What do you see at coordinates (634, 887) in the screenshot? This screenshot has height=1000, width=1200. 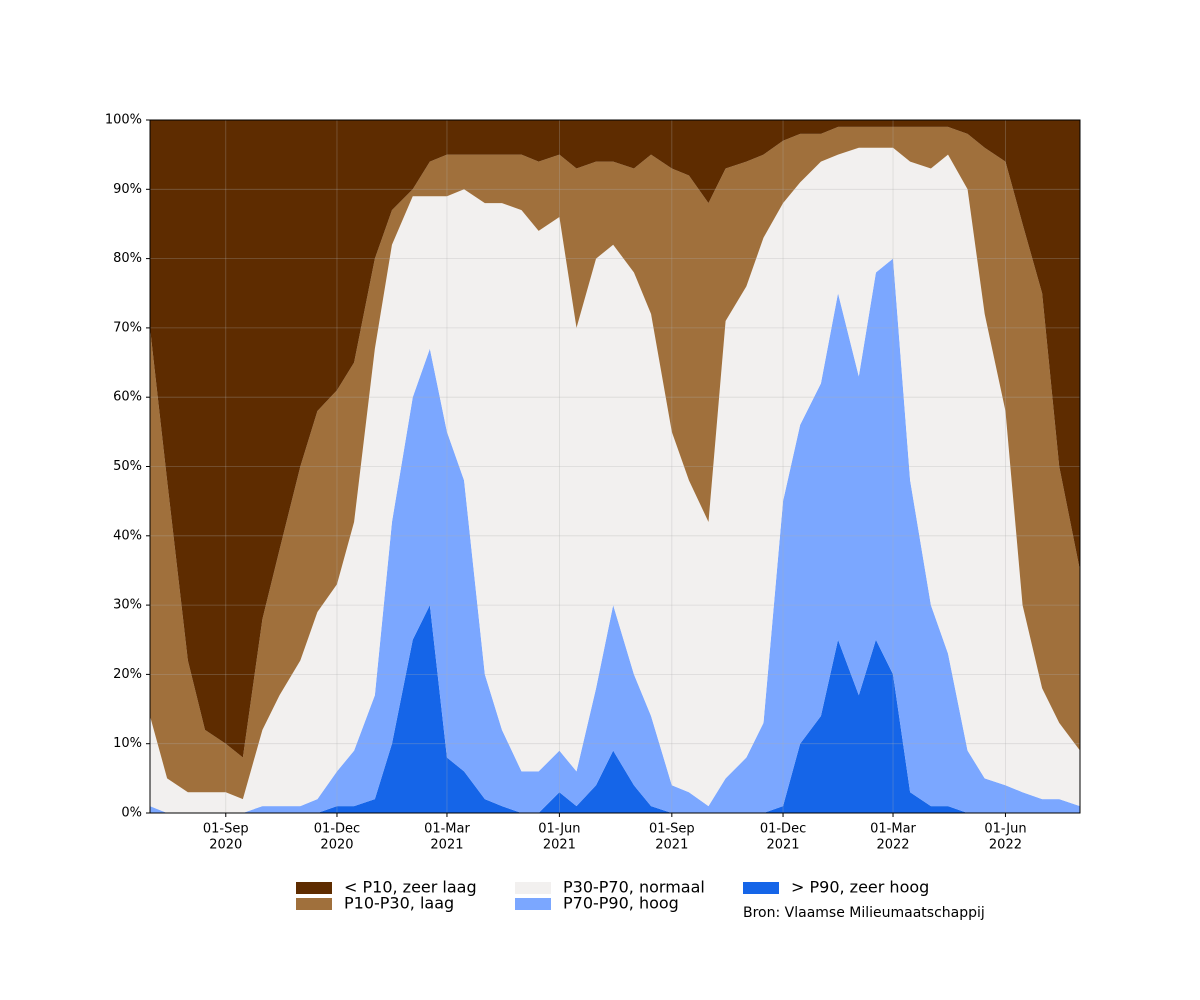 I see `legend-label: P30-P70, normaal` at bounding box center [634, 887].